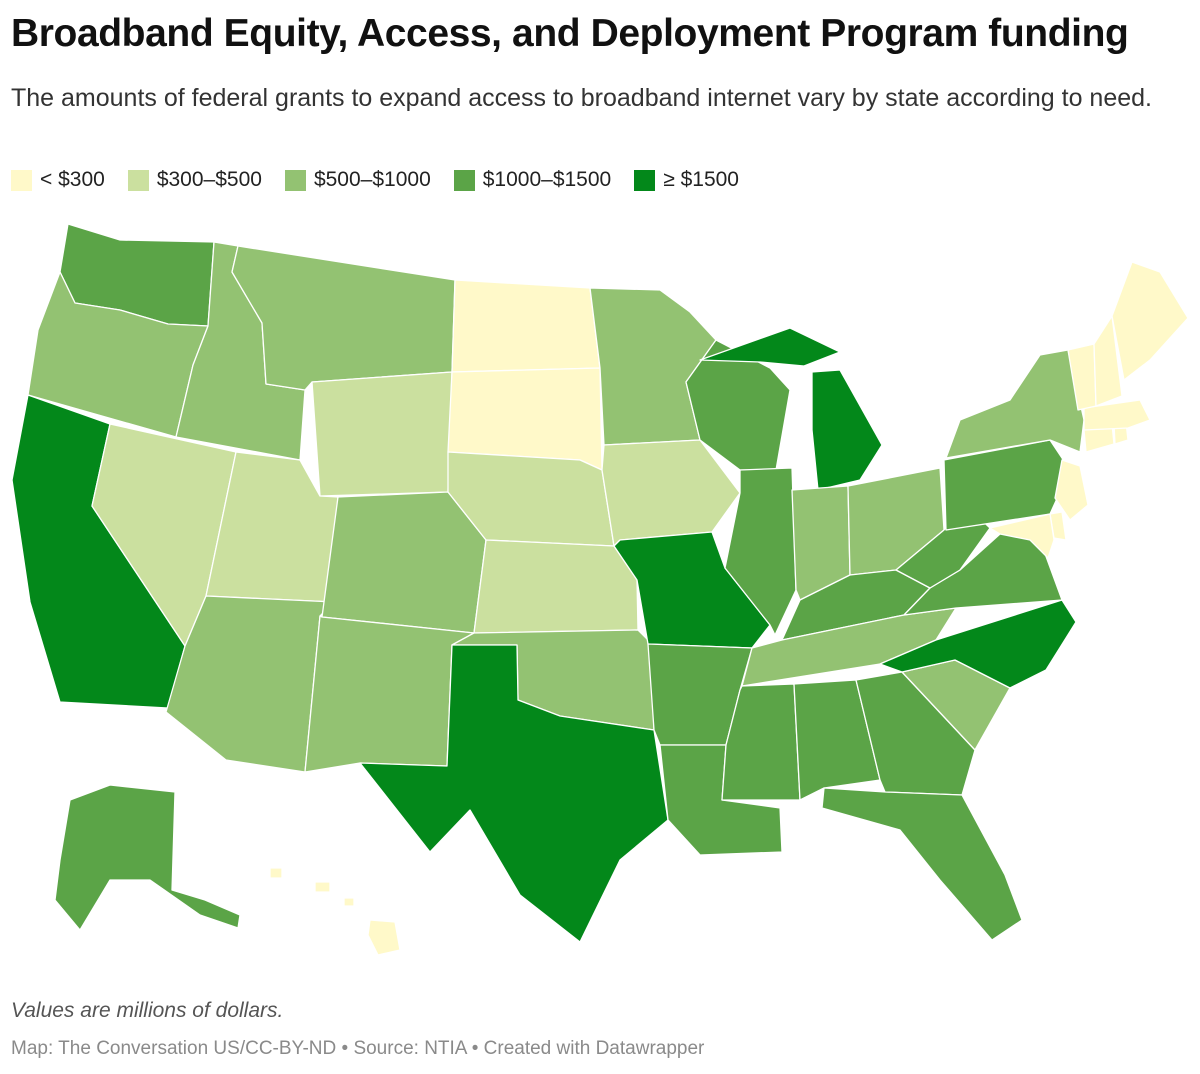  I want to click on state-ak, so click(147, 857).